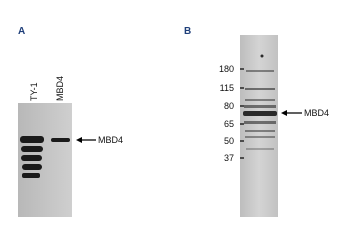  Describe the element at coordinates (34, 91) in the screenshot. I see `lane-label: TY-1` at that location.